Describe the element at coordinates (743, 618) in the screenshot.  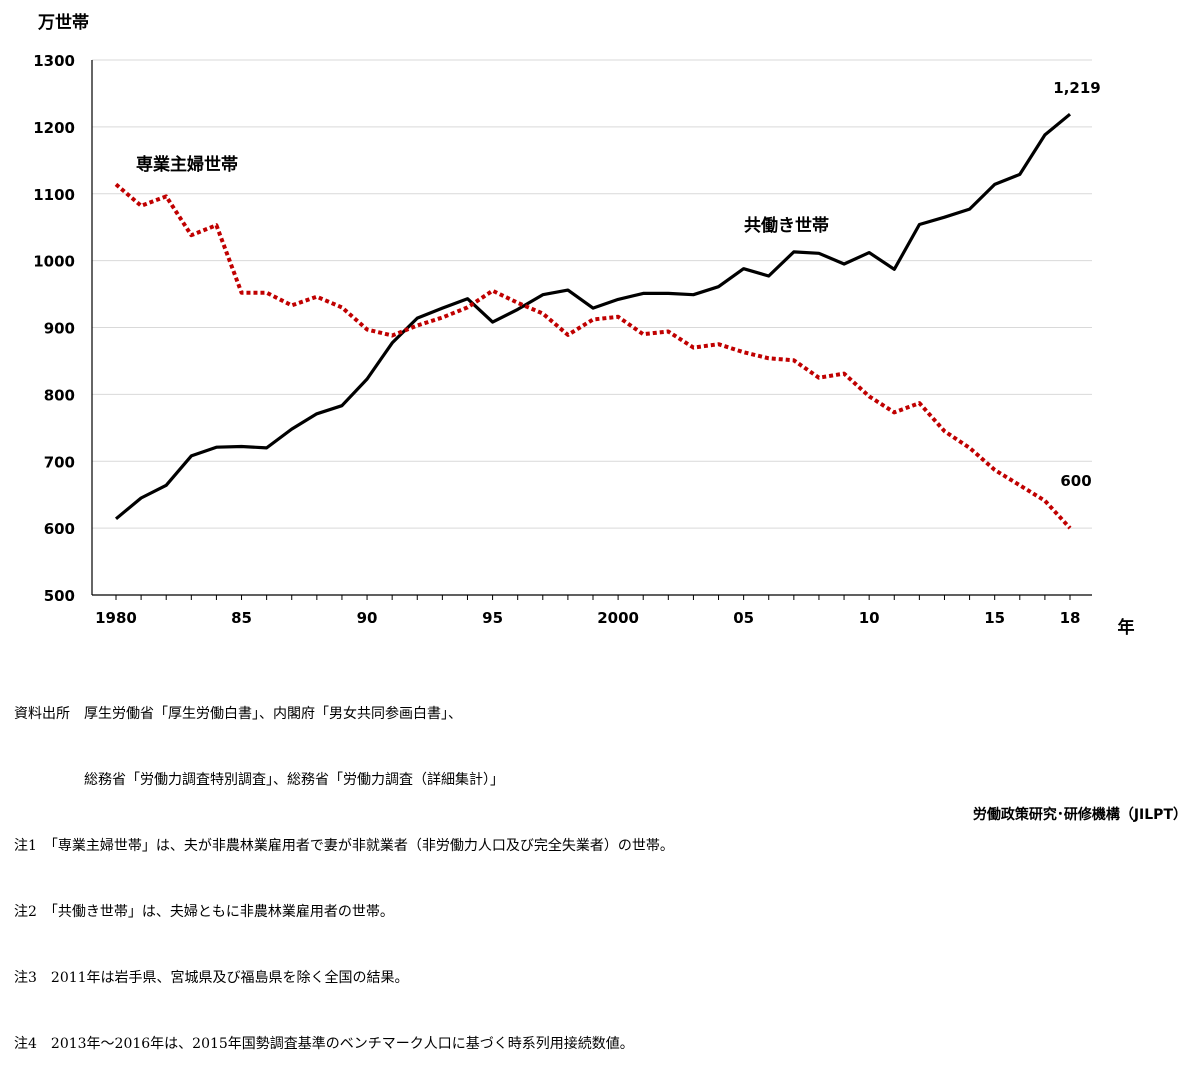
I see `x-tick-label: 05` at that location.